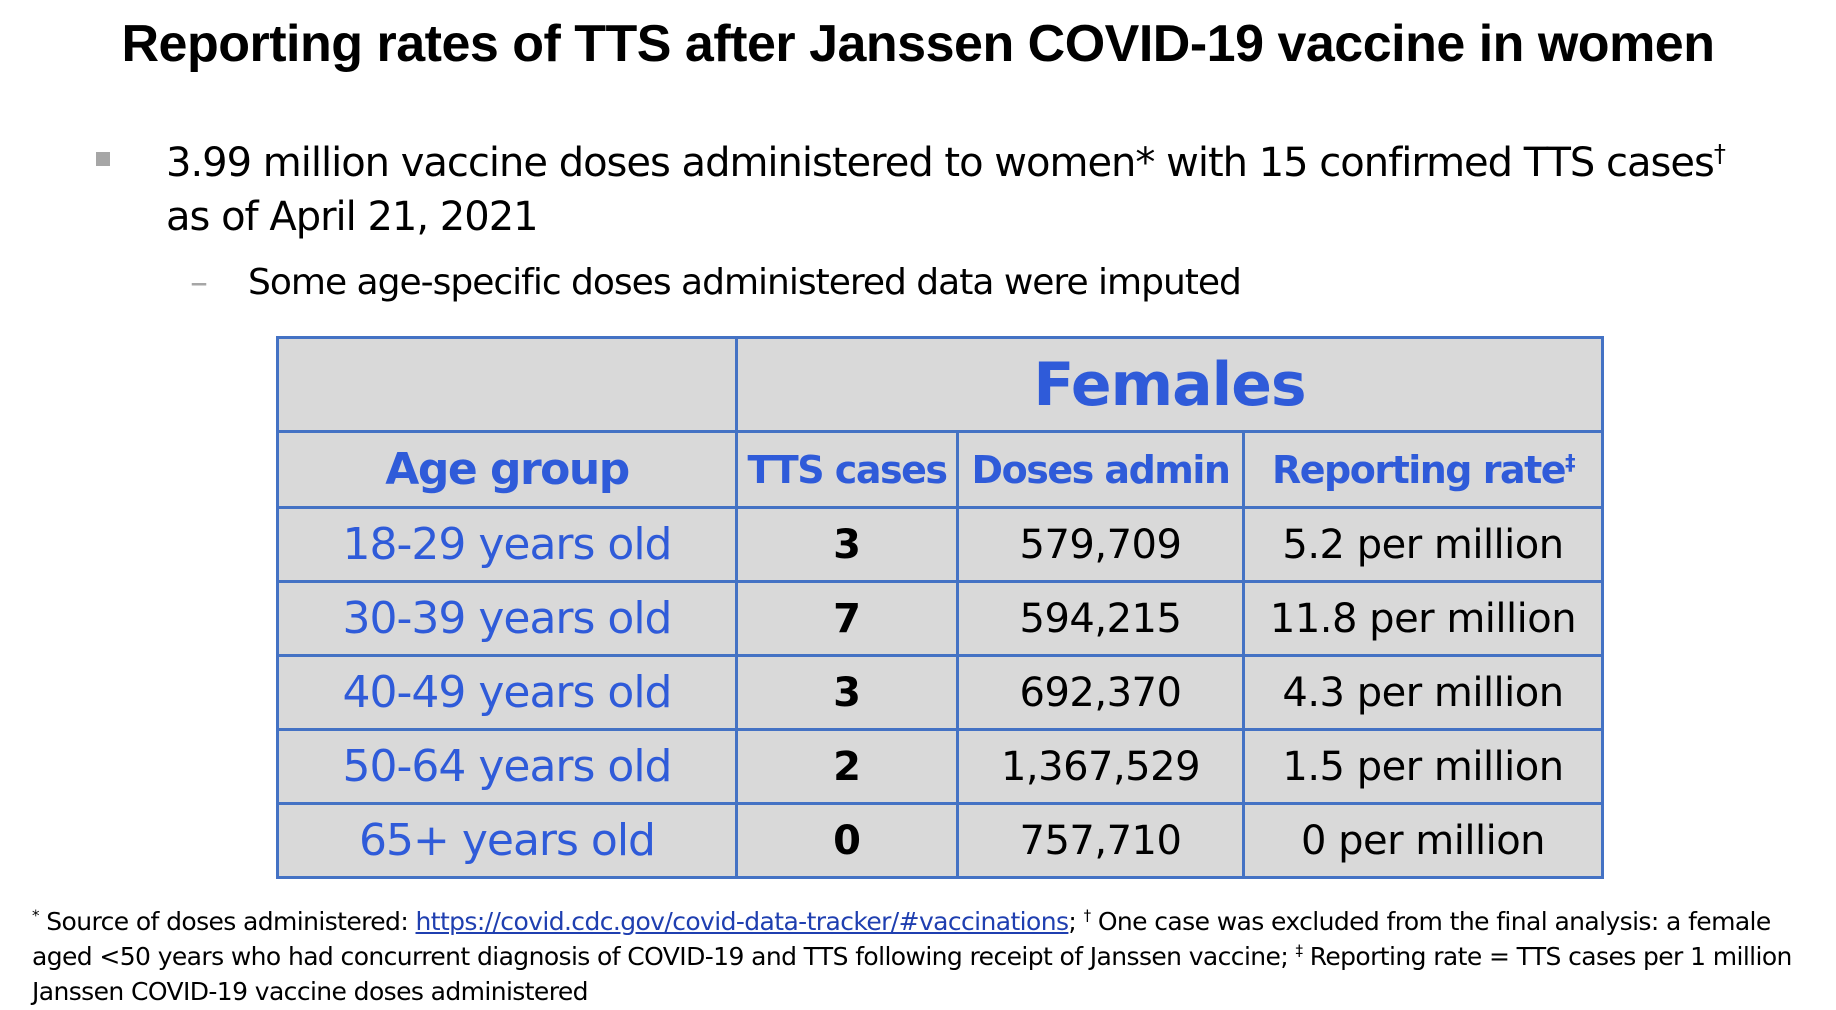  I want to click on doses-cell: 692,370, so click(1100, 692).